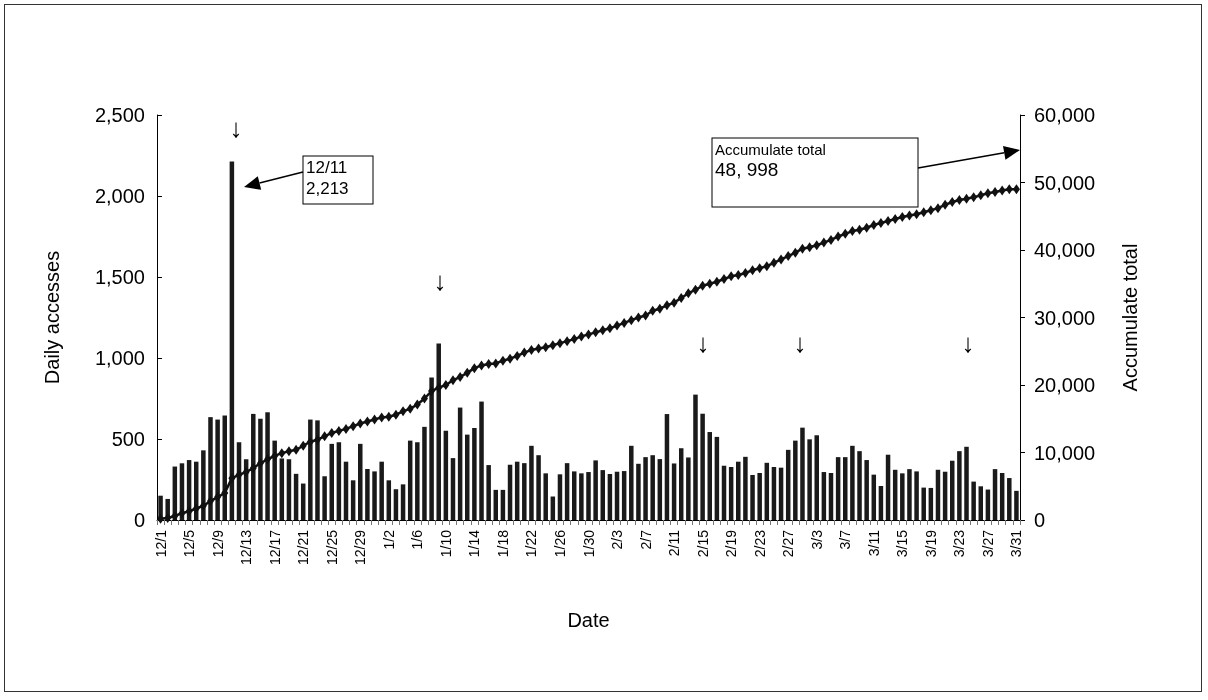  Describe the element at coordinates (1130, 317) in the screenshot. I see `y2-axis-title: Accumulate total` at that location.